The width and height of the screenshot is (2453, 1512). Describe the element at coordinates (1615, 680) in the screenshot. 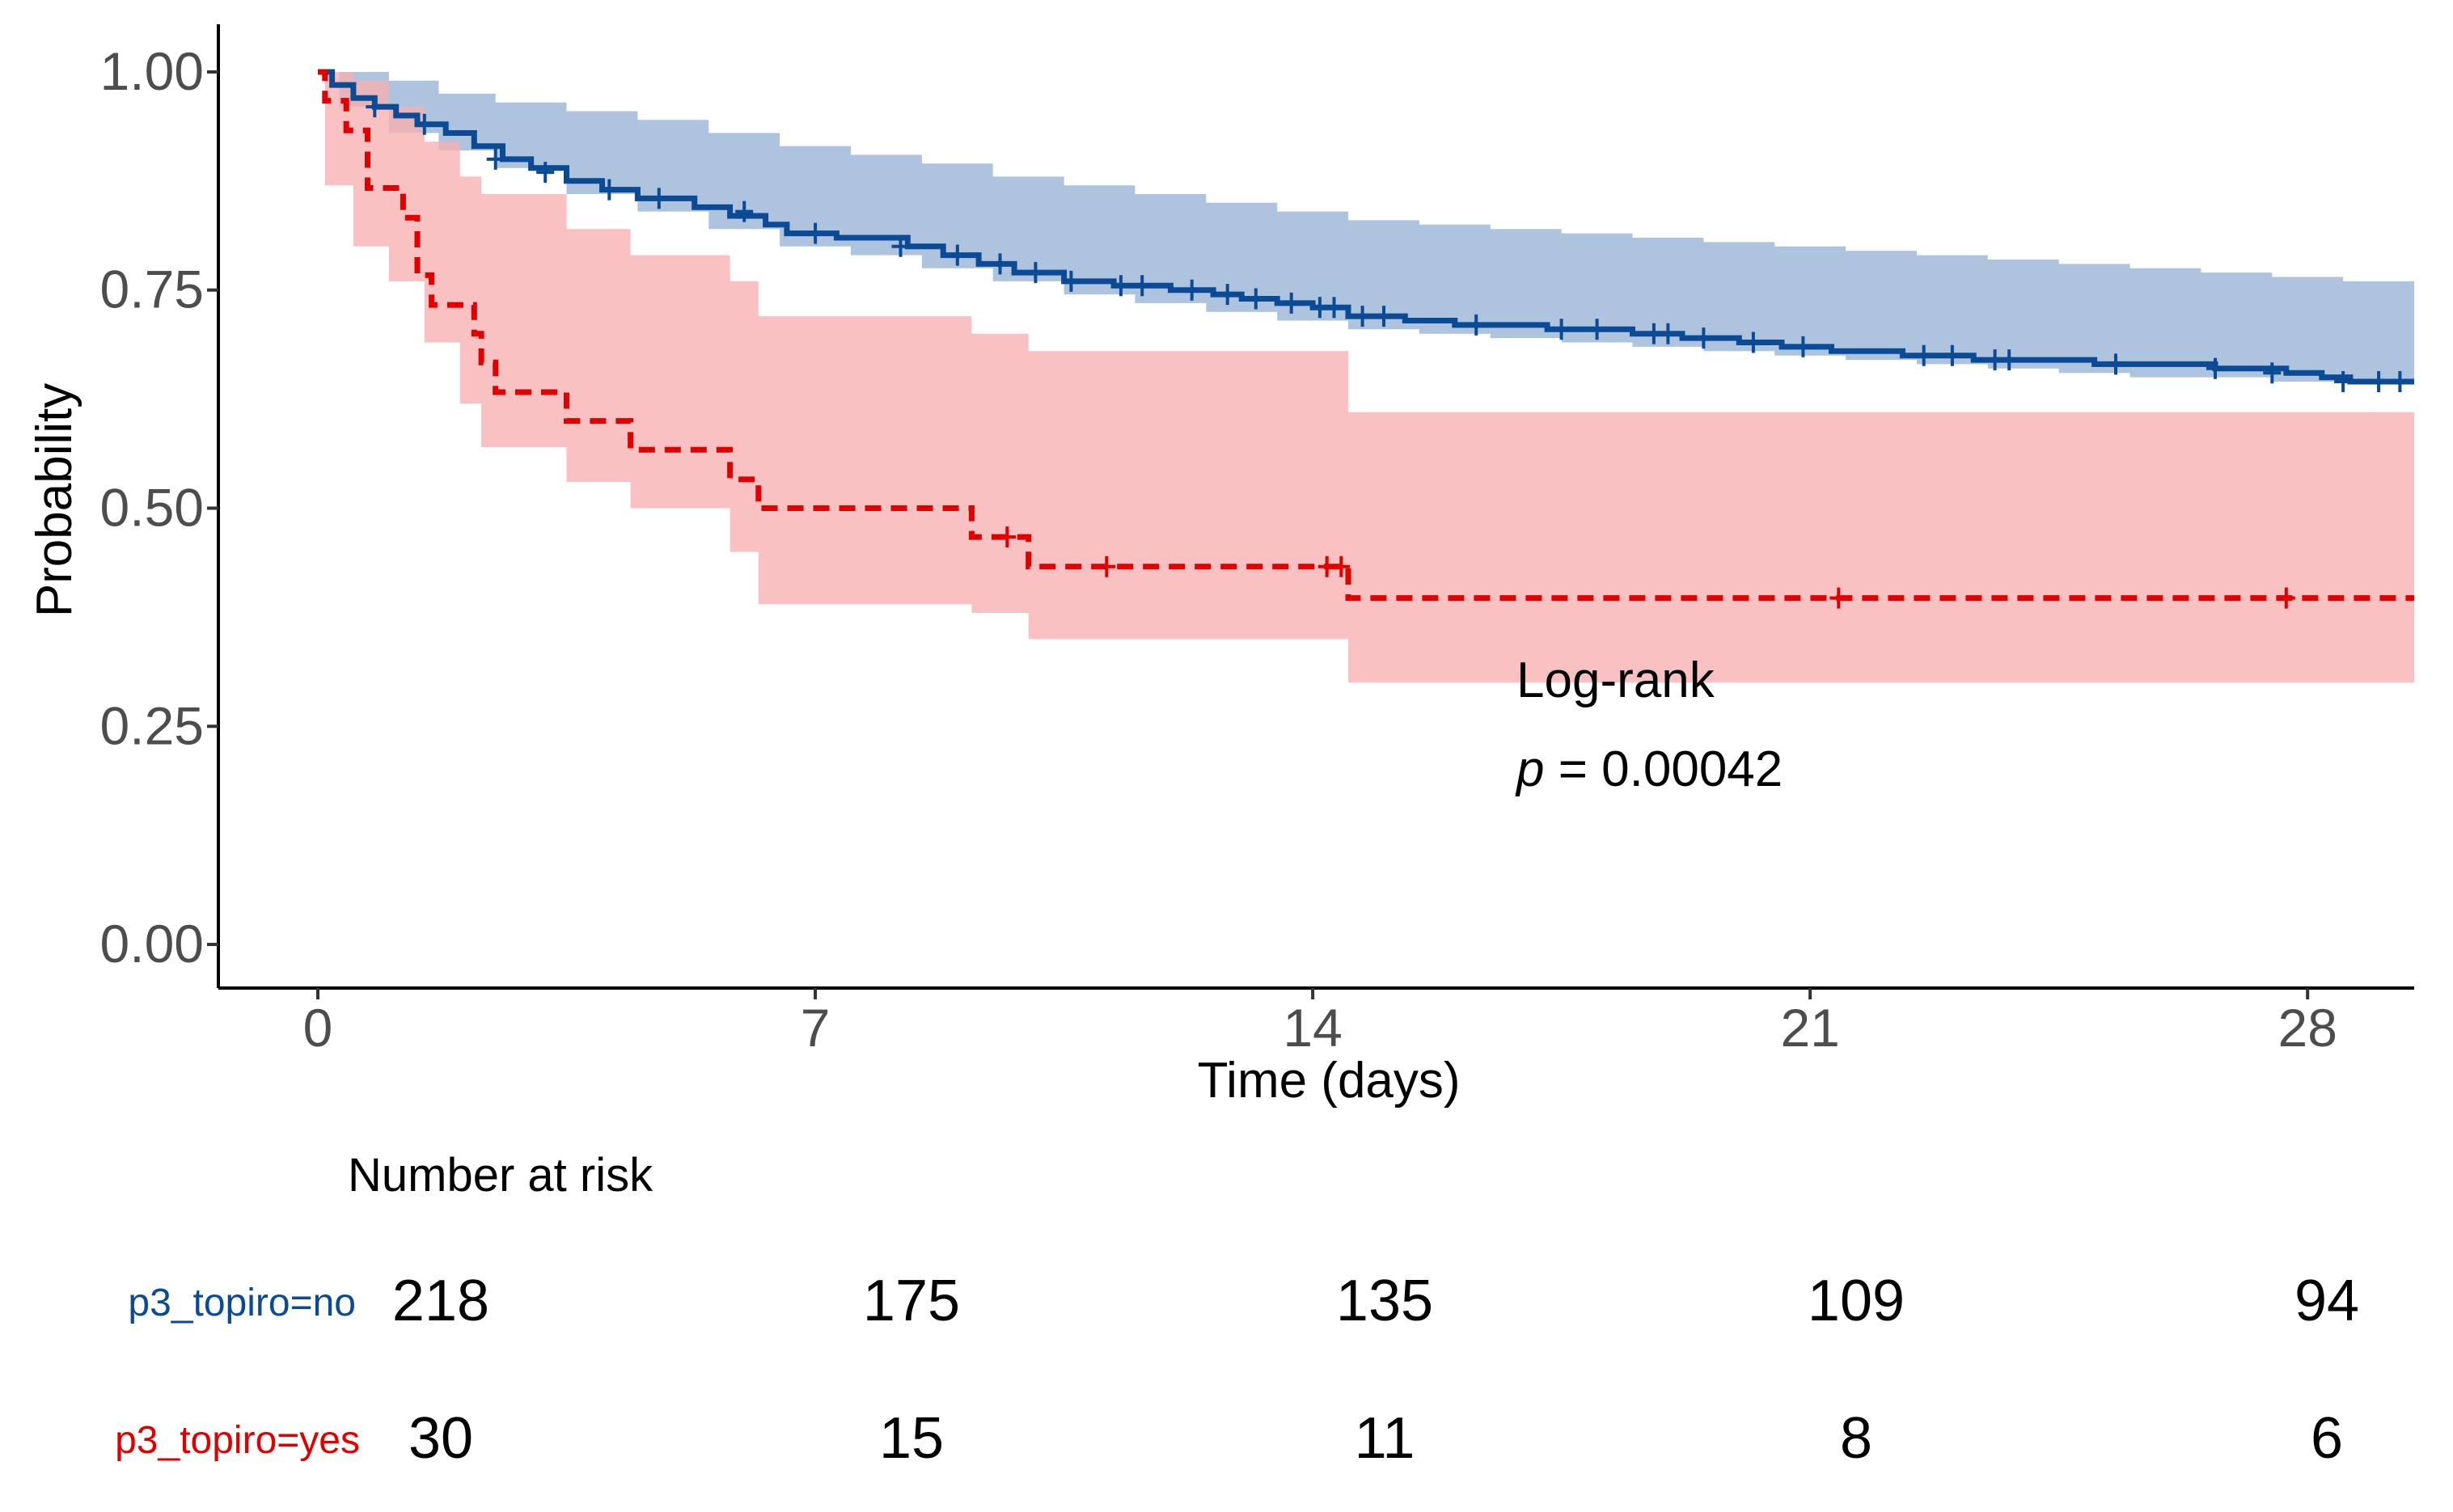

I see `logrank-label: Log-rank` at that location.